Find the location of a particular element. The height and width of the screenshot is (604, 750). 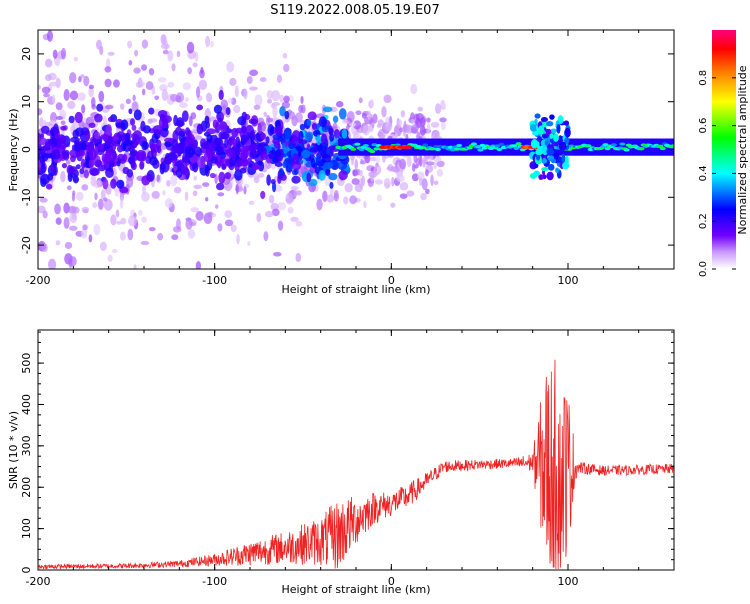

snr-x-label: Height of straight line (km) is located at coordinates (355, 589).